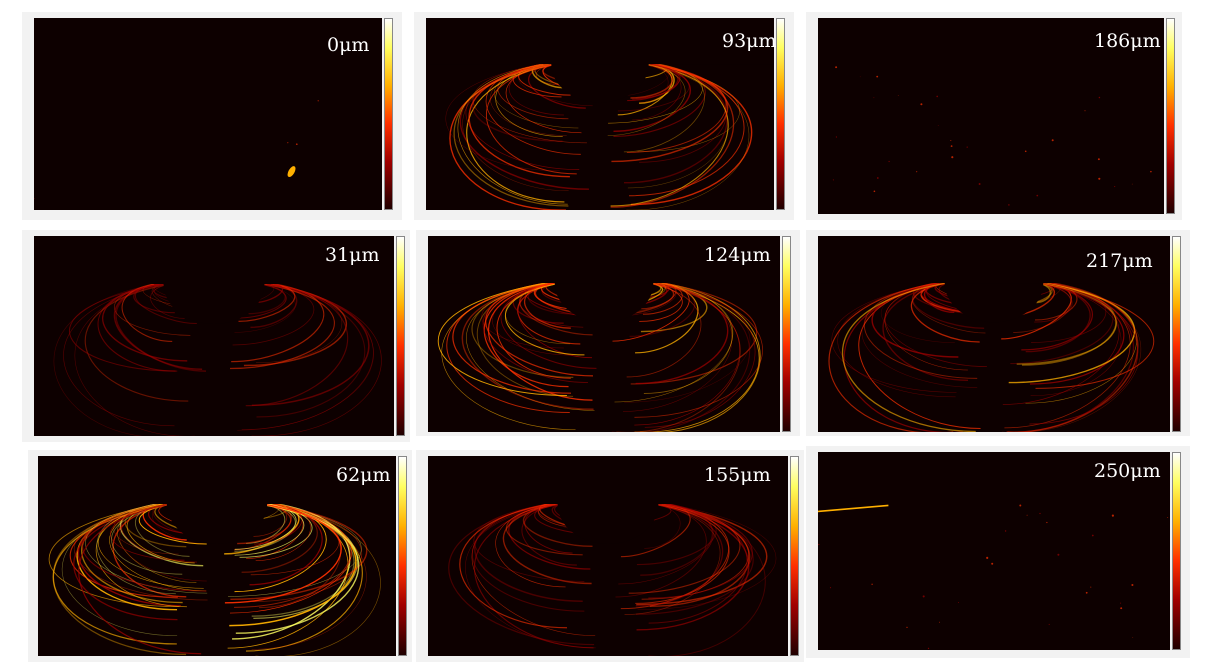 The image size is (1211, 672). I want to click on depth-label: 93μm, so click(749, 41).